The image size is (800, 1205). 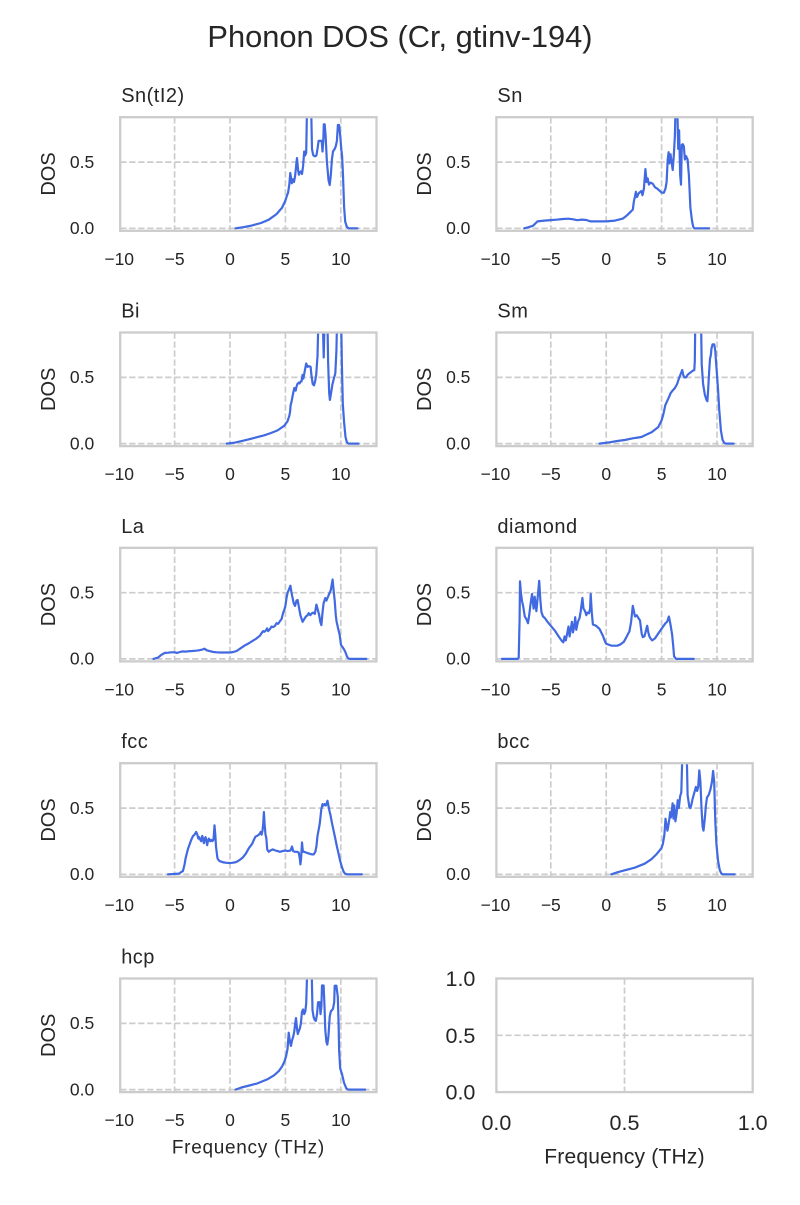 What do you see at coordinates (399, 36) in the screenshot?
I see `svg-text: Phonon DOS (Cr, gtinv-194)` at bounding box center [399, 36].